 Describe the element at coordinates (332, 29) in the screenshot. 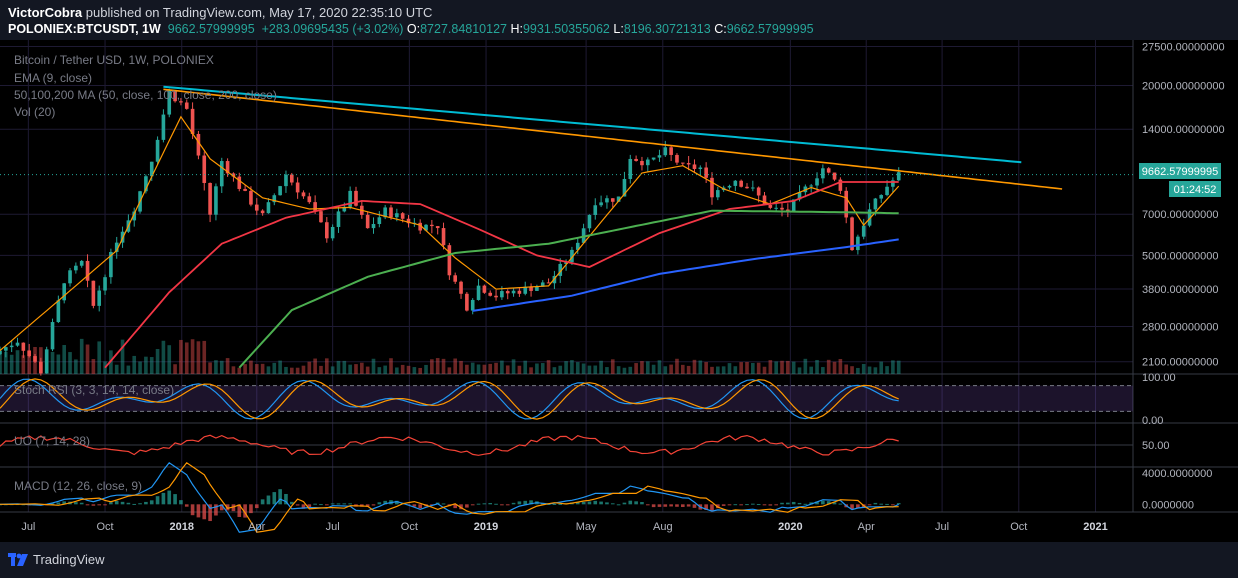

I see `price-change: +283.09695435 (+3.02%)` at that location.